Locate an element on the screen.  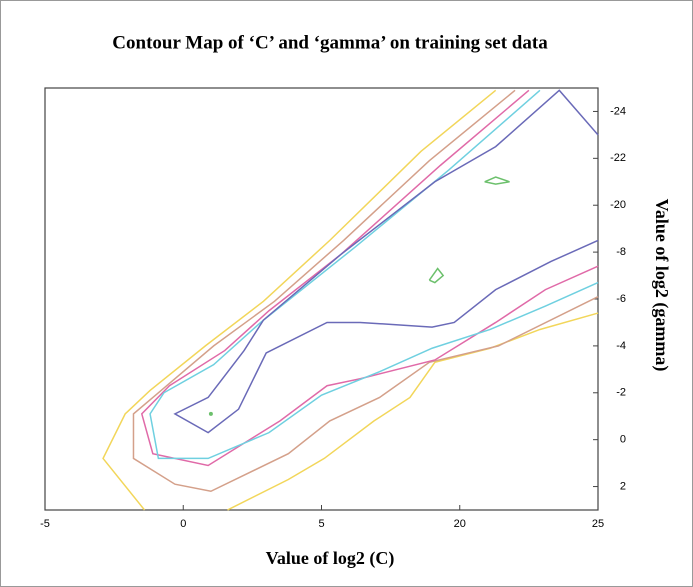
x-tick-label: 5 is located at coordinates (321, 524).